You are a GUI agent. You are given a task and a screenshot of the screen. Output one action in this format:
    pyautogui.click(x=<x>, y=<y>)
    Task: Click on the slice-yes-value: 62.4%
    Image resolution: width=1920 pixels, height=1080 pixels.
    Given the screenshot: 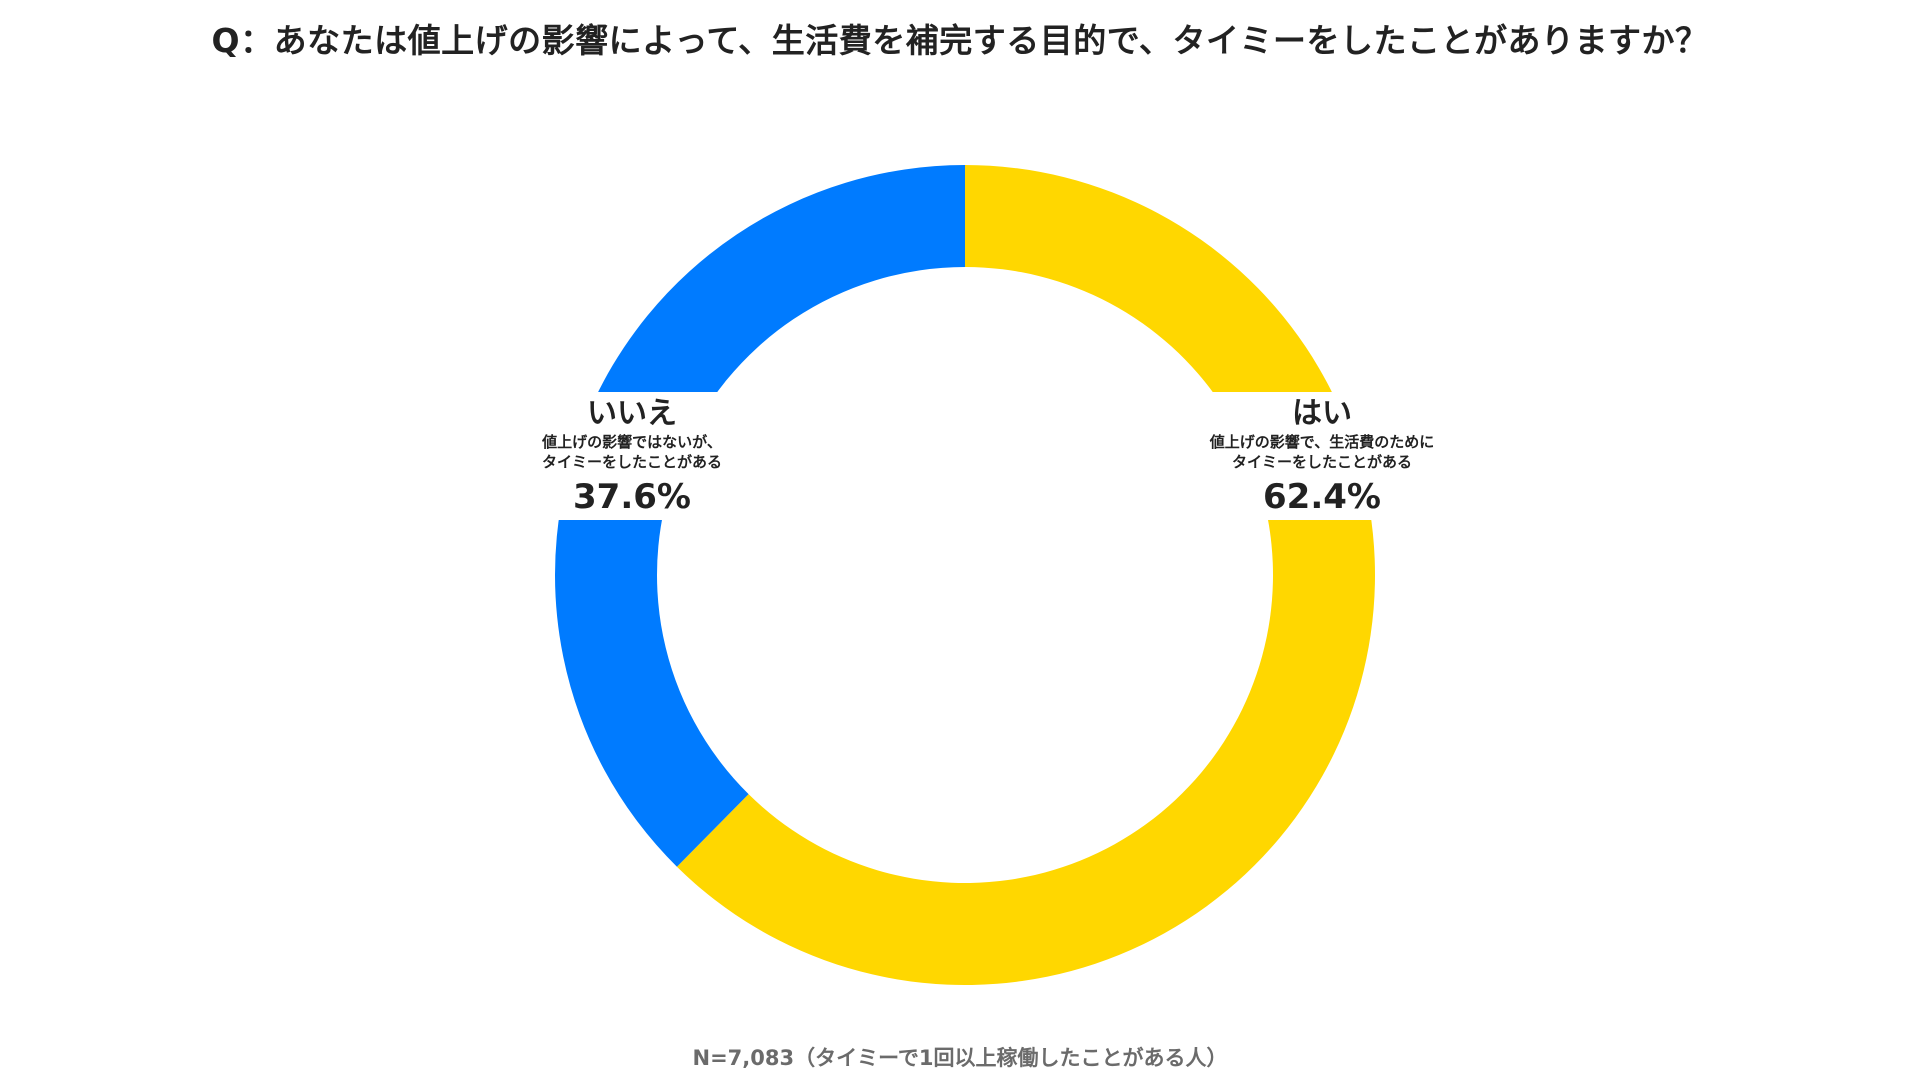 What is the action you would take?
    pyautogui.click(x=1322, y=497)
    